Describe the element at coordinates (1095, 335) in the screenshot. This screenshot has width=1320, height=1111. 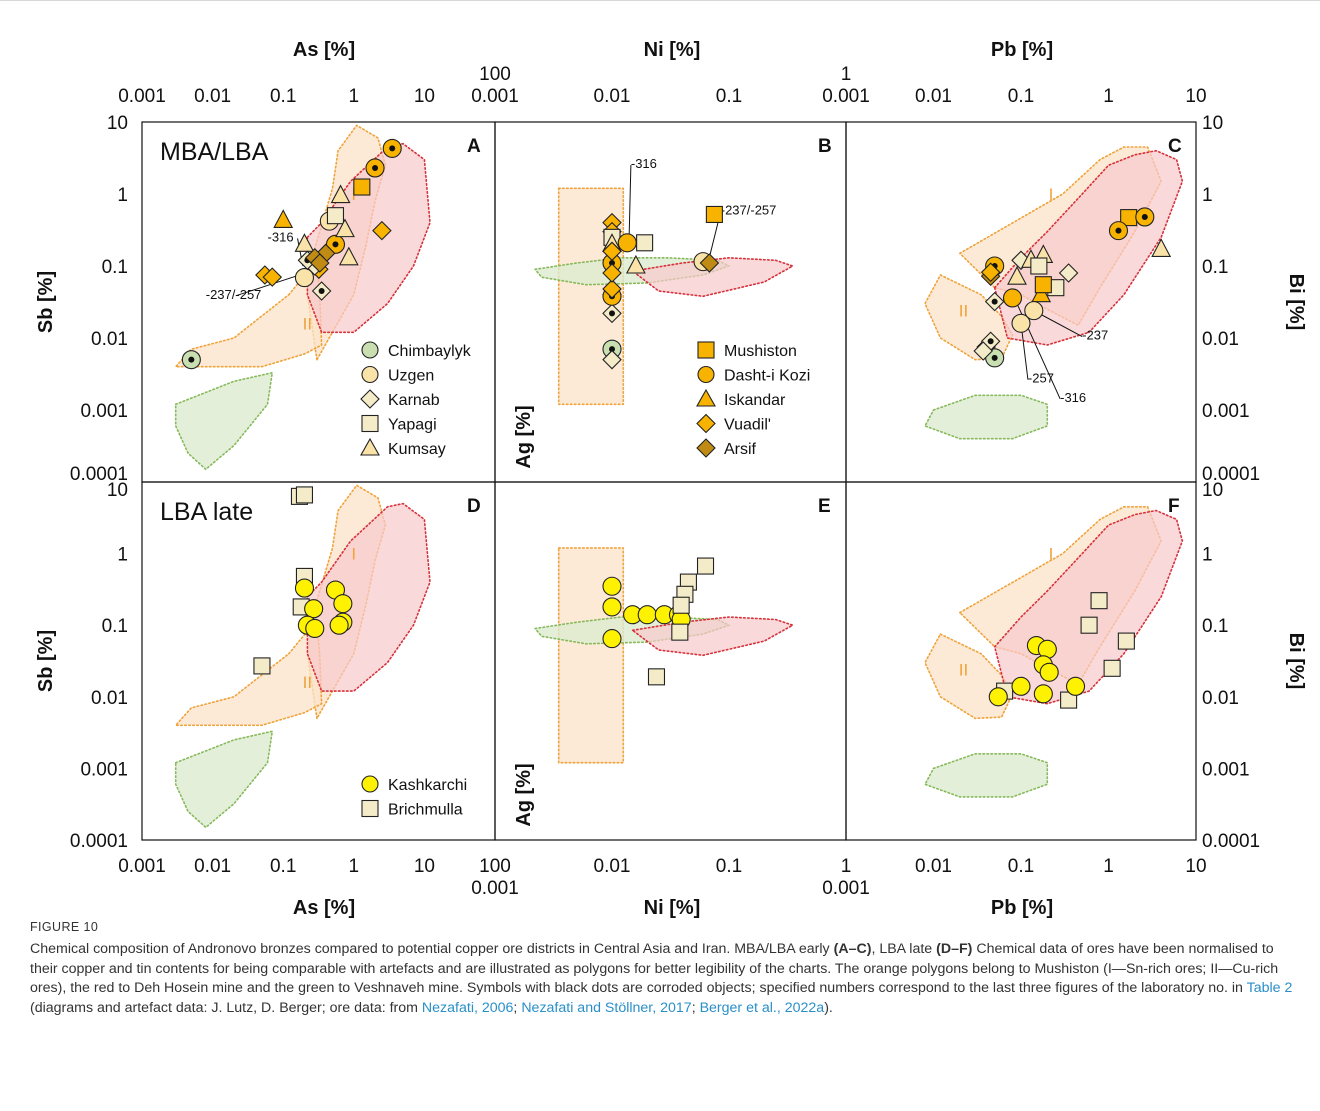
I see `annotation-label: -237` at that location.